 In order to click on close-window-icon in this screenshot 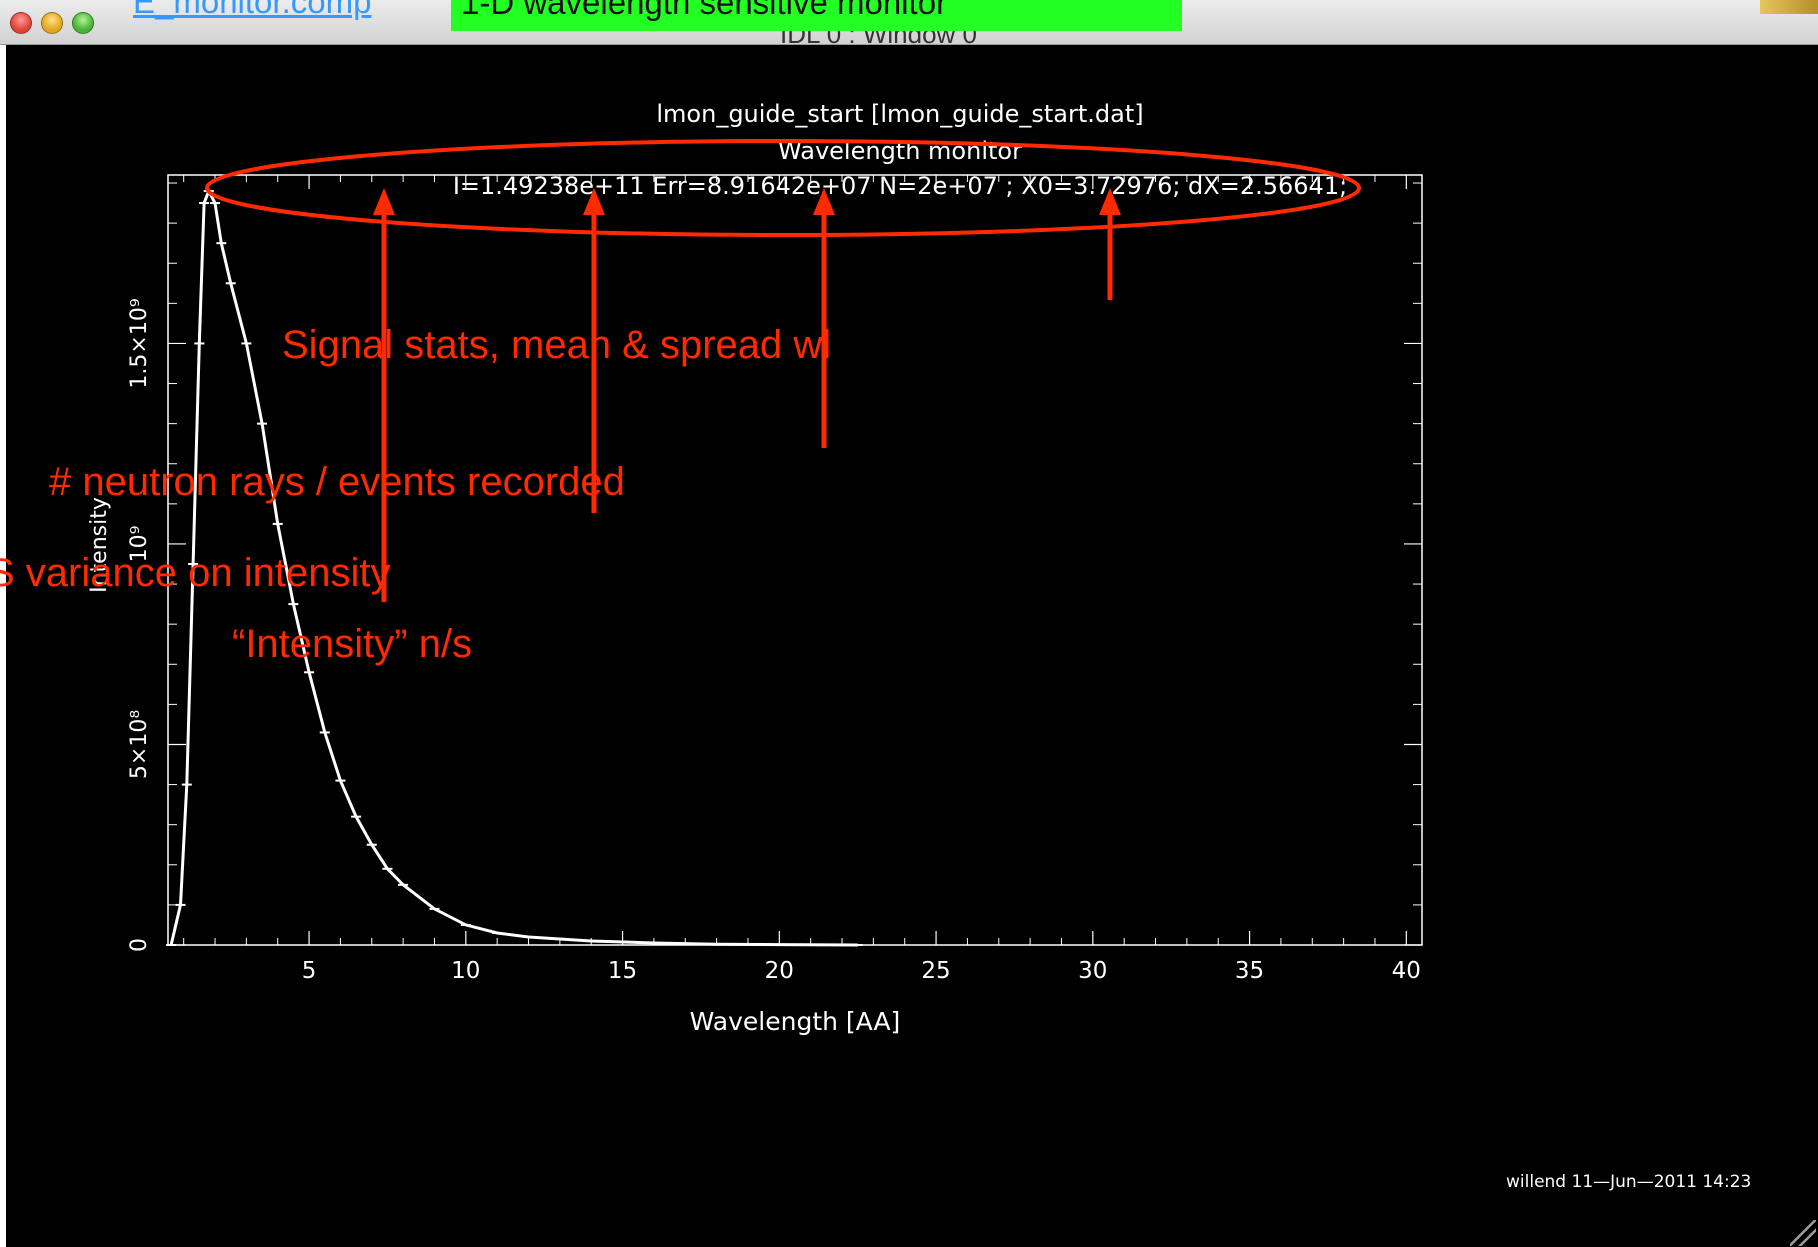, I will do `click(21, 23)`.